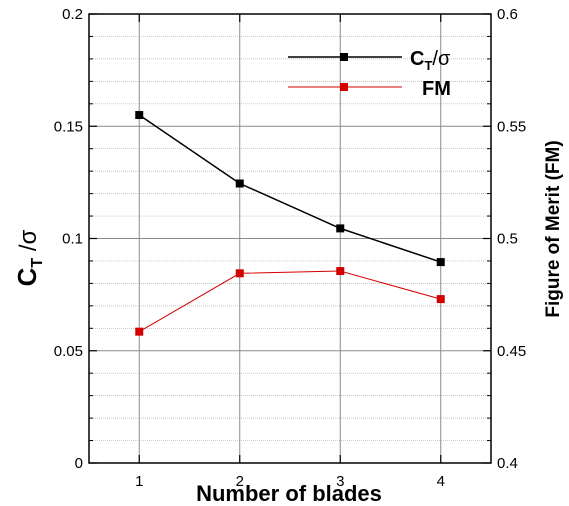  Describe the element at coordinates (289, 493) in the screenshot. I see `x-axis-title: Number of blades` at that location.